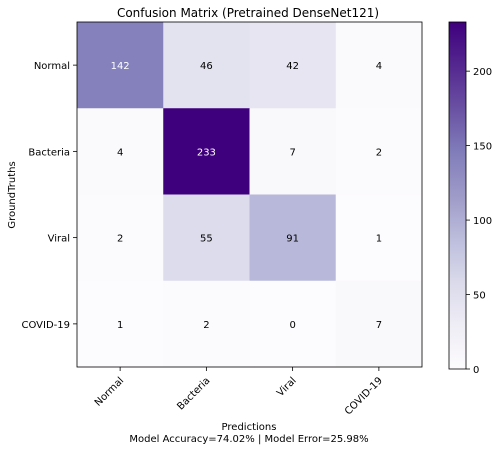  I want to click on y-tick-label: COVID-19, so click(45, 325).